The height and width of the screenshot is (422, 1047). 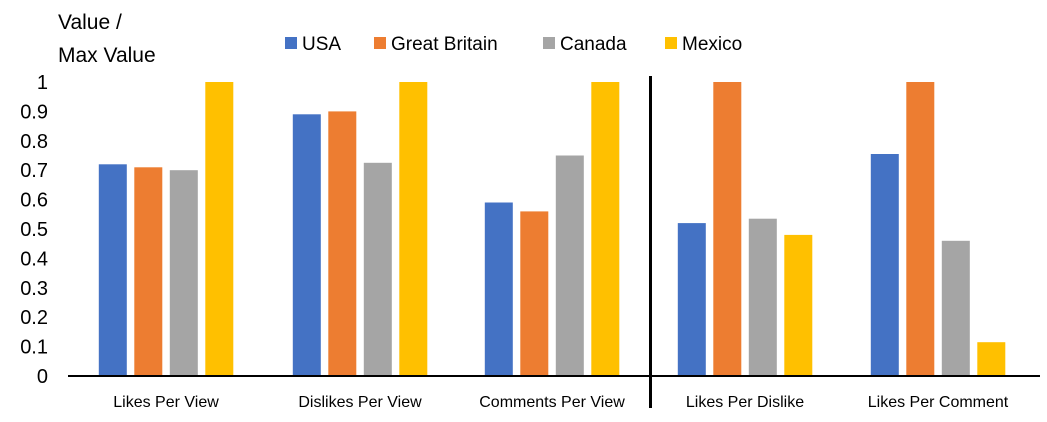 What do you see at coordinates (34, 348) in the screenshot?
I see `y-tick-label: 0.1` at bounding box center [34, 348].